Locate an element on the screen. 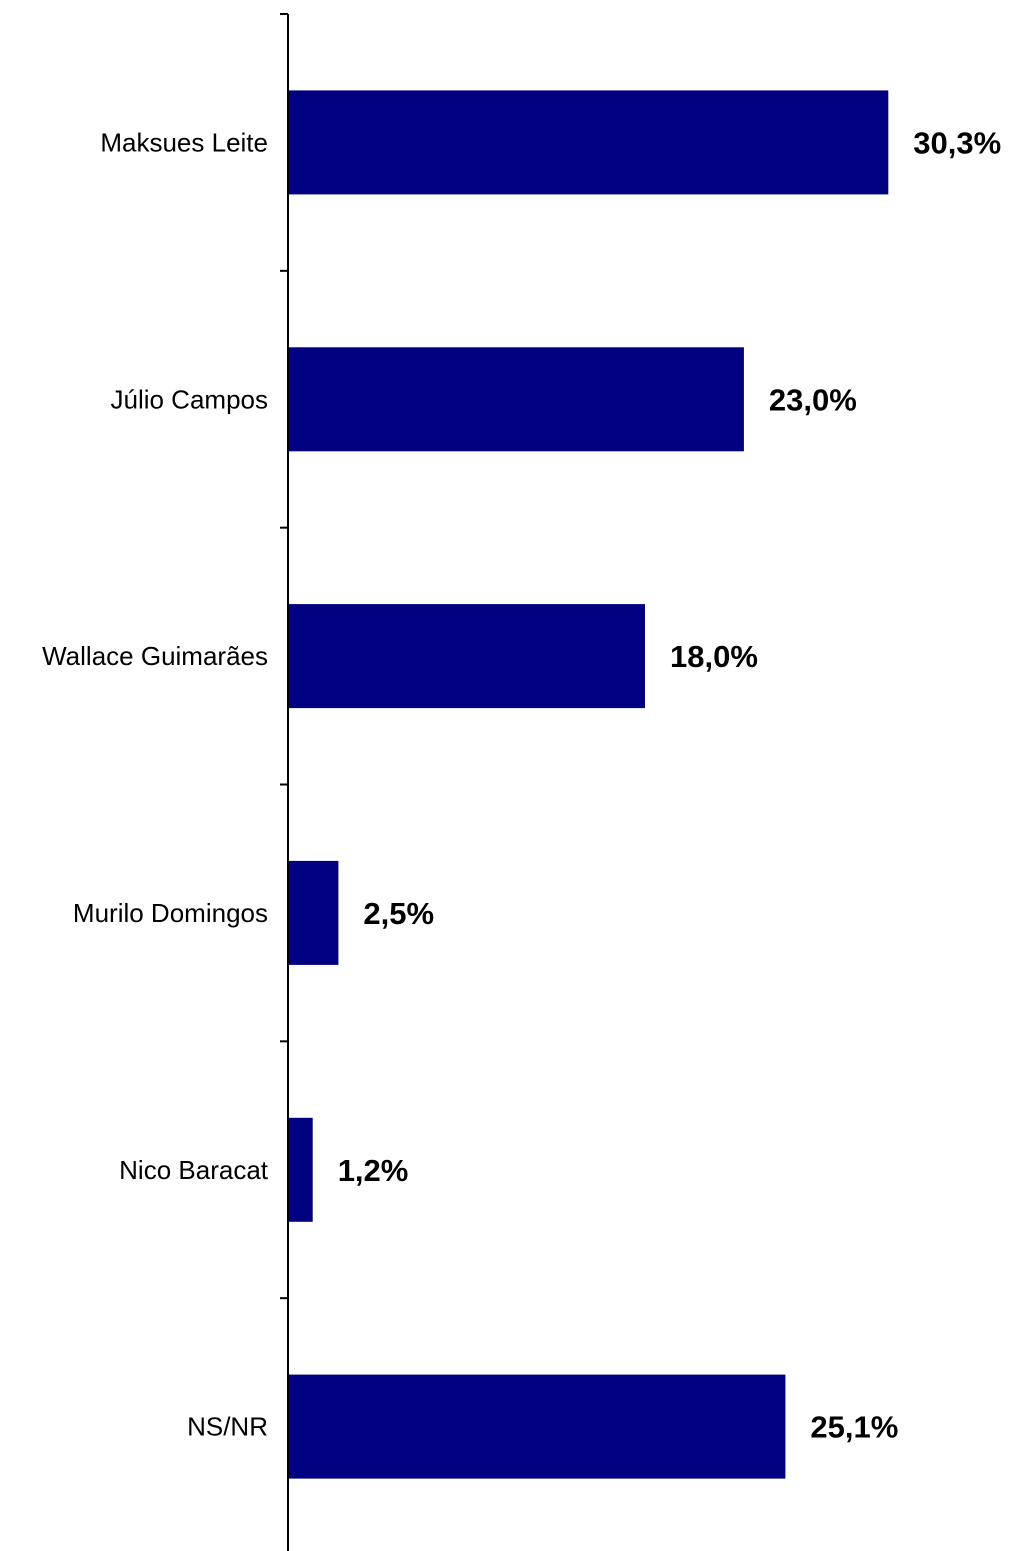 Image resolution: width=1011 pixels, height=1551 pixels. category-axis is located at coordinates (284, 782).